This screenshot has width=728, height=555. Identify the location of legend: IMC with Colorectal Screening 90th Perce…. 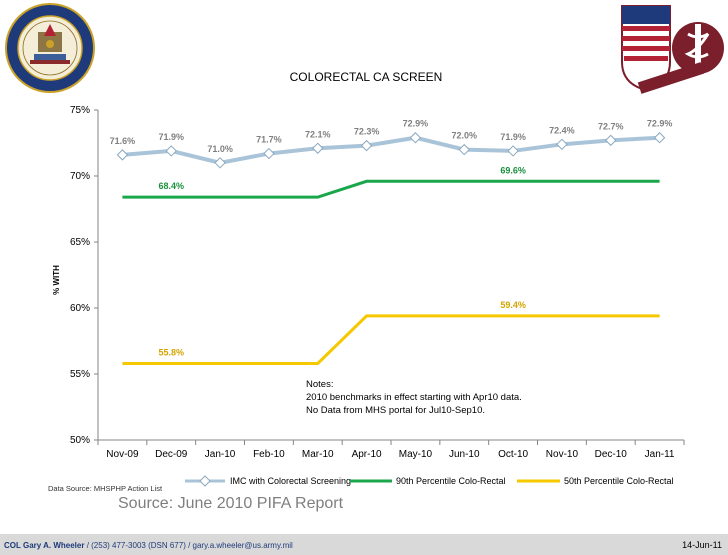
(429, 481).